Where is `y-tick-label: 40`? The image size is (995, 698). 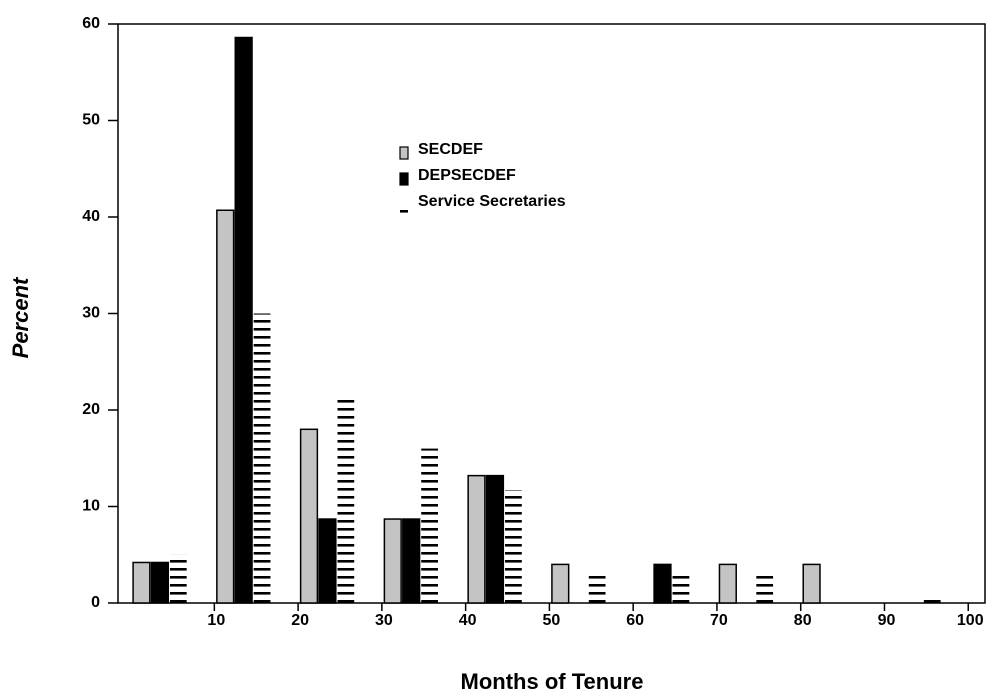 y-tick-label: 40 is located at coordinates (91, 216).